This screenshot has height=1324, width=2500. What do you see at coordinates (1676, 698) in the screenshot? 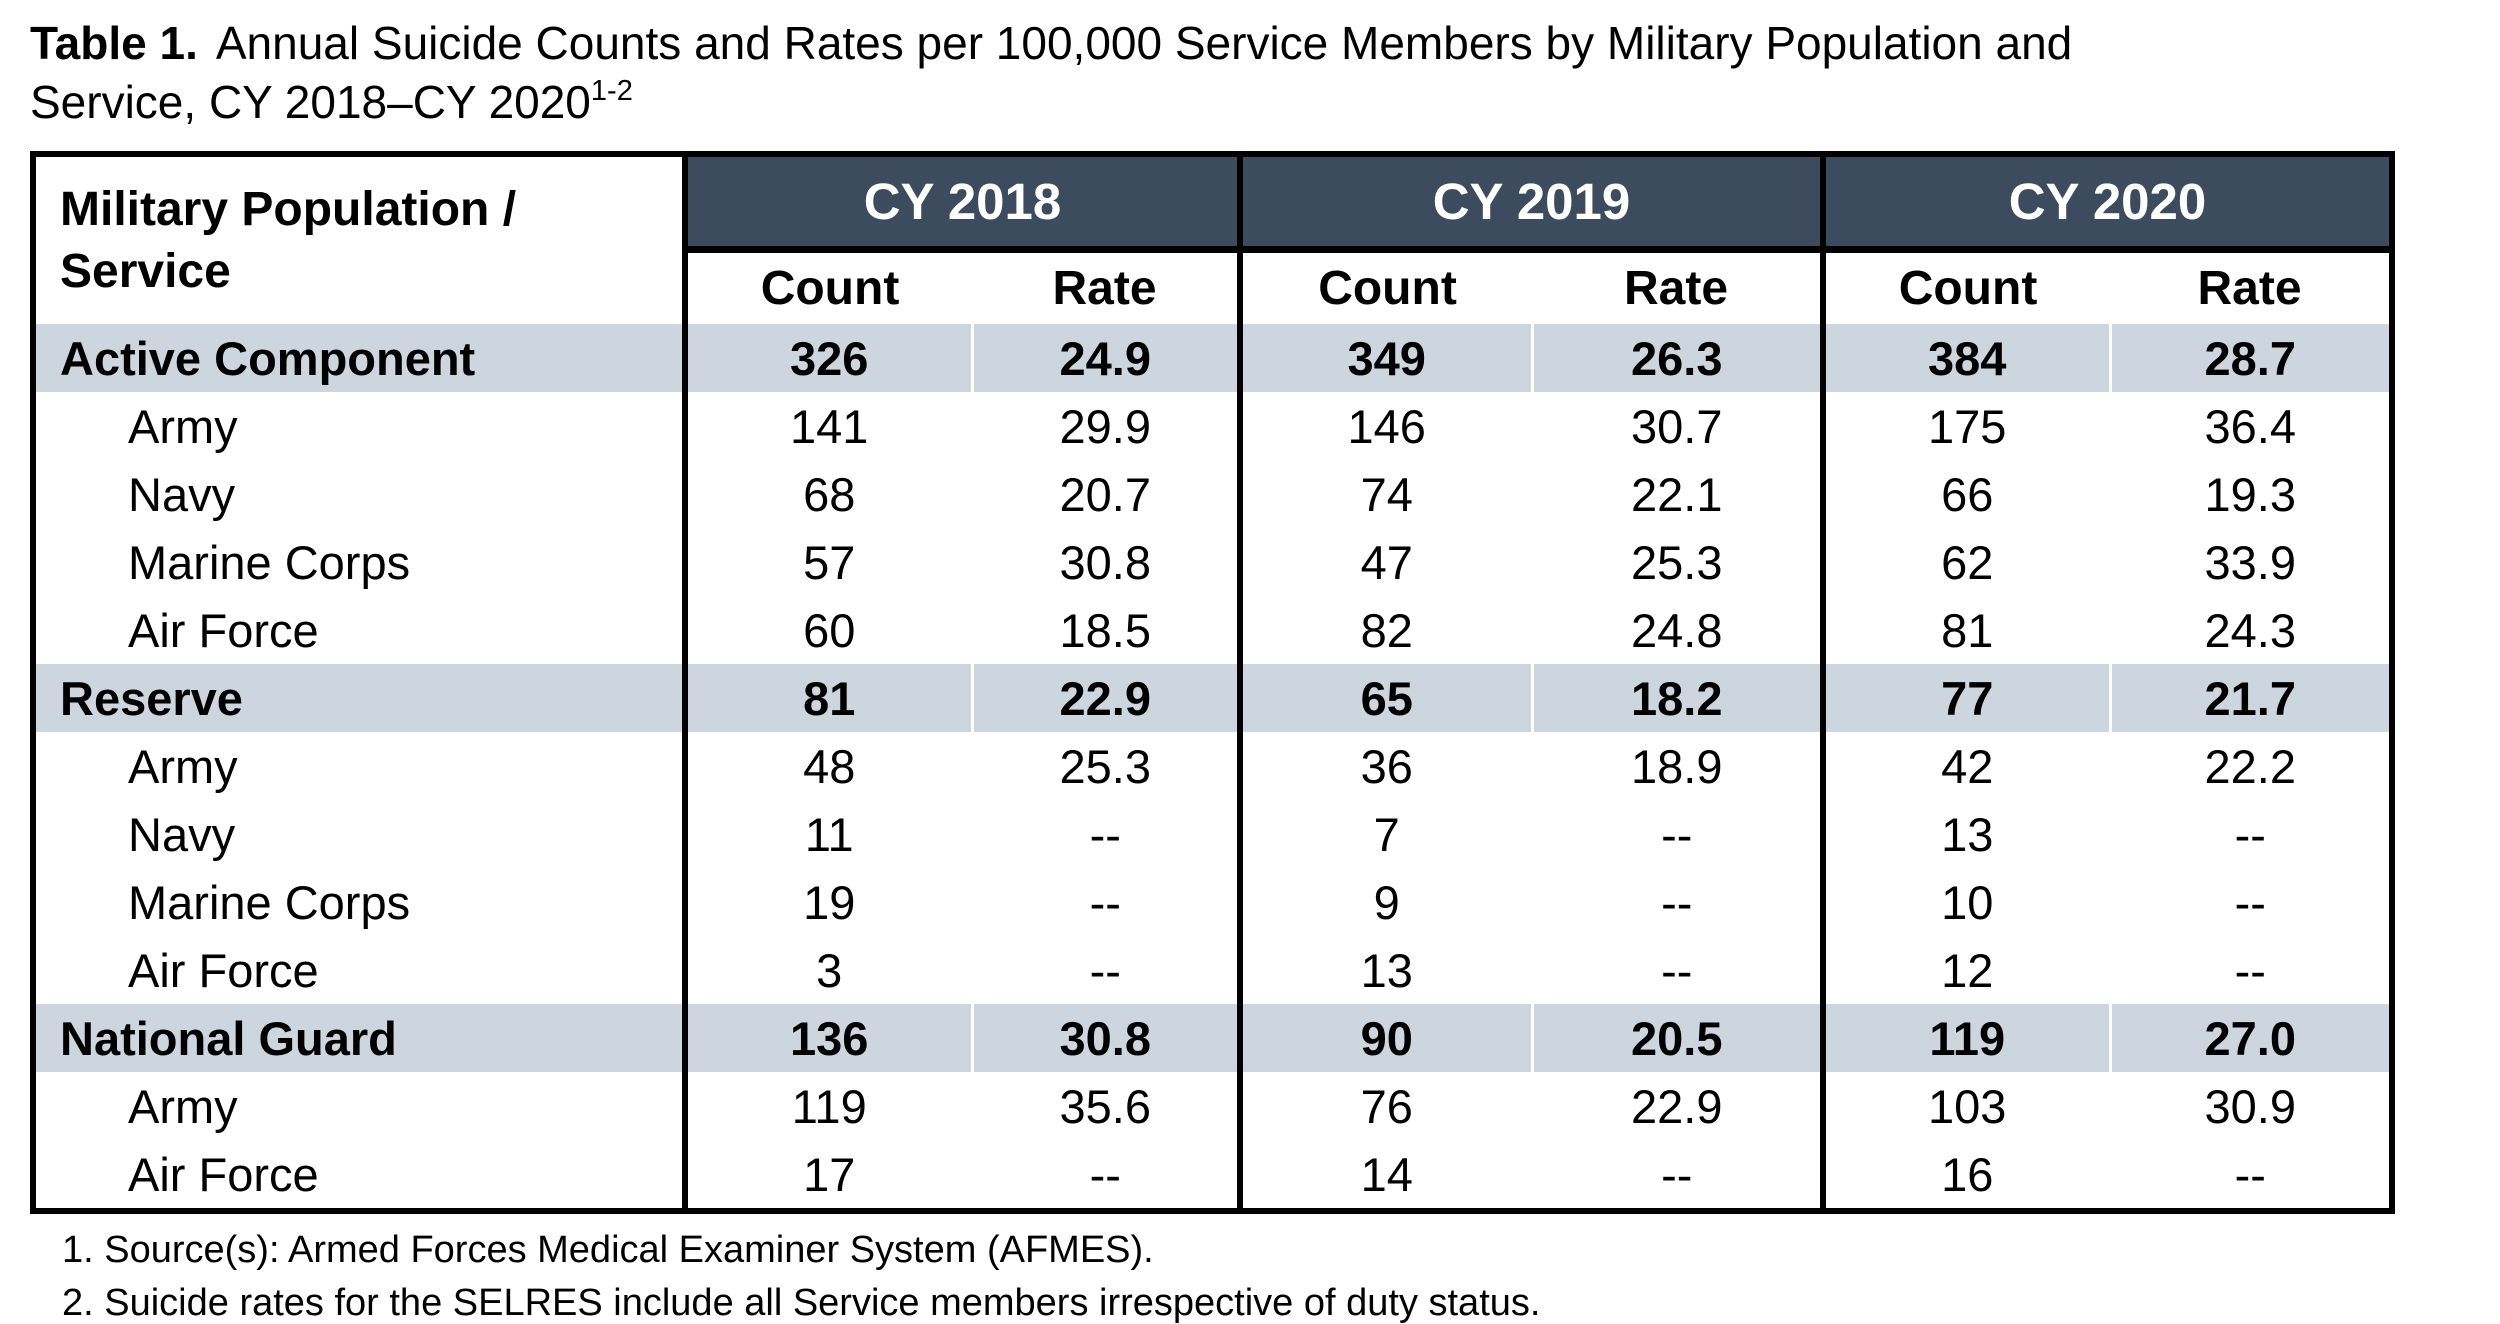
I see `cell-rate: 18.2` at bounding box center [1676, 698].